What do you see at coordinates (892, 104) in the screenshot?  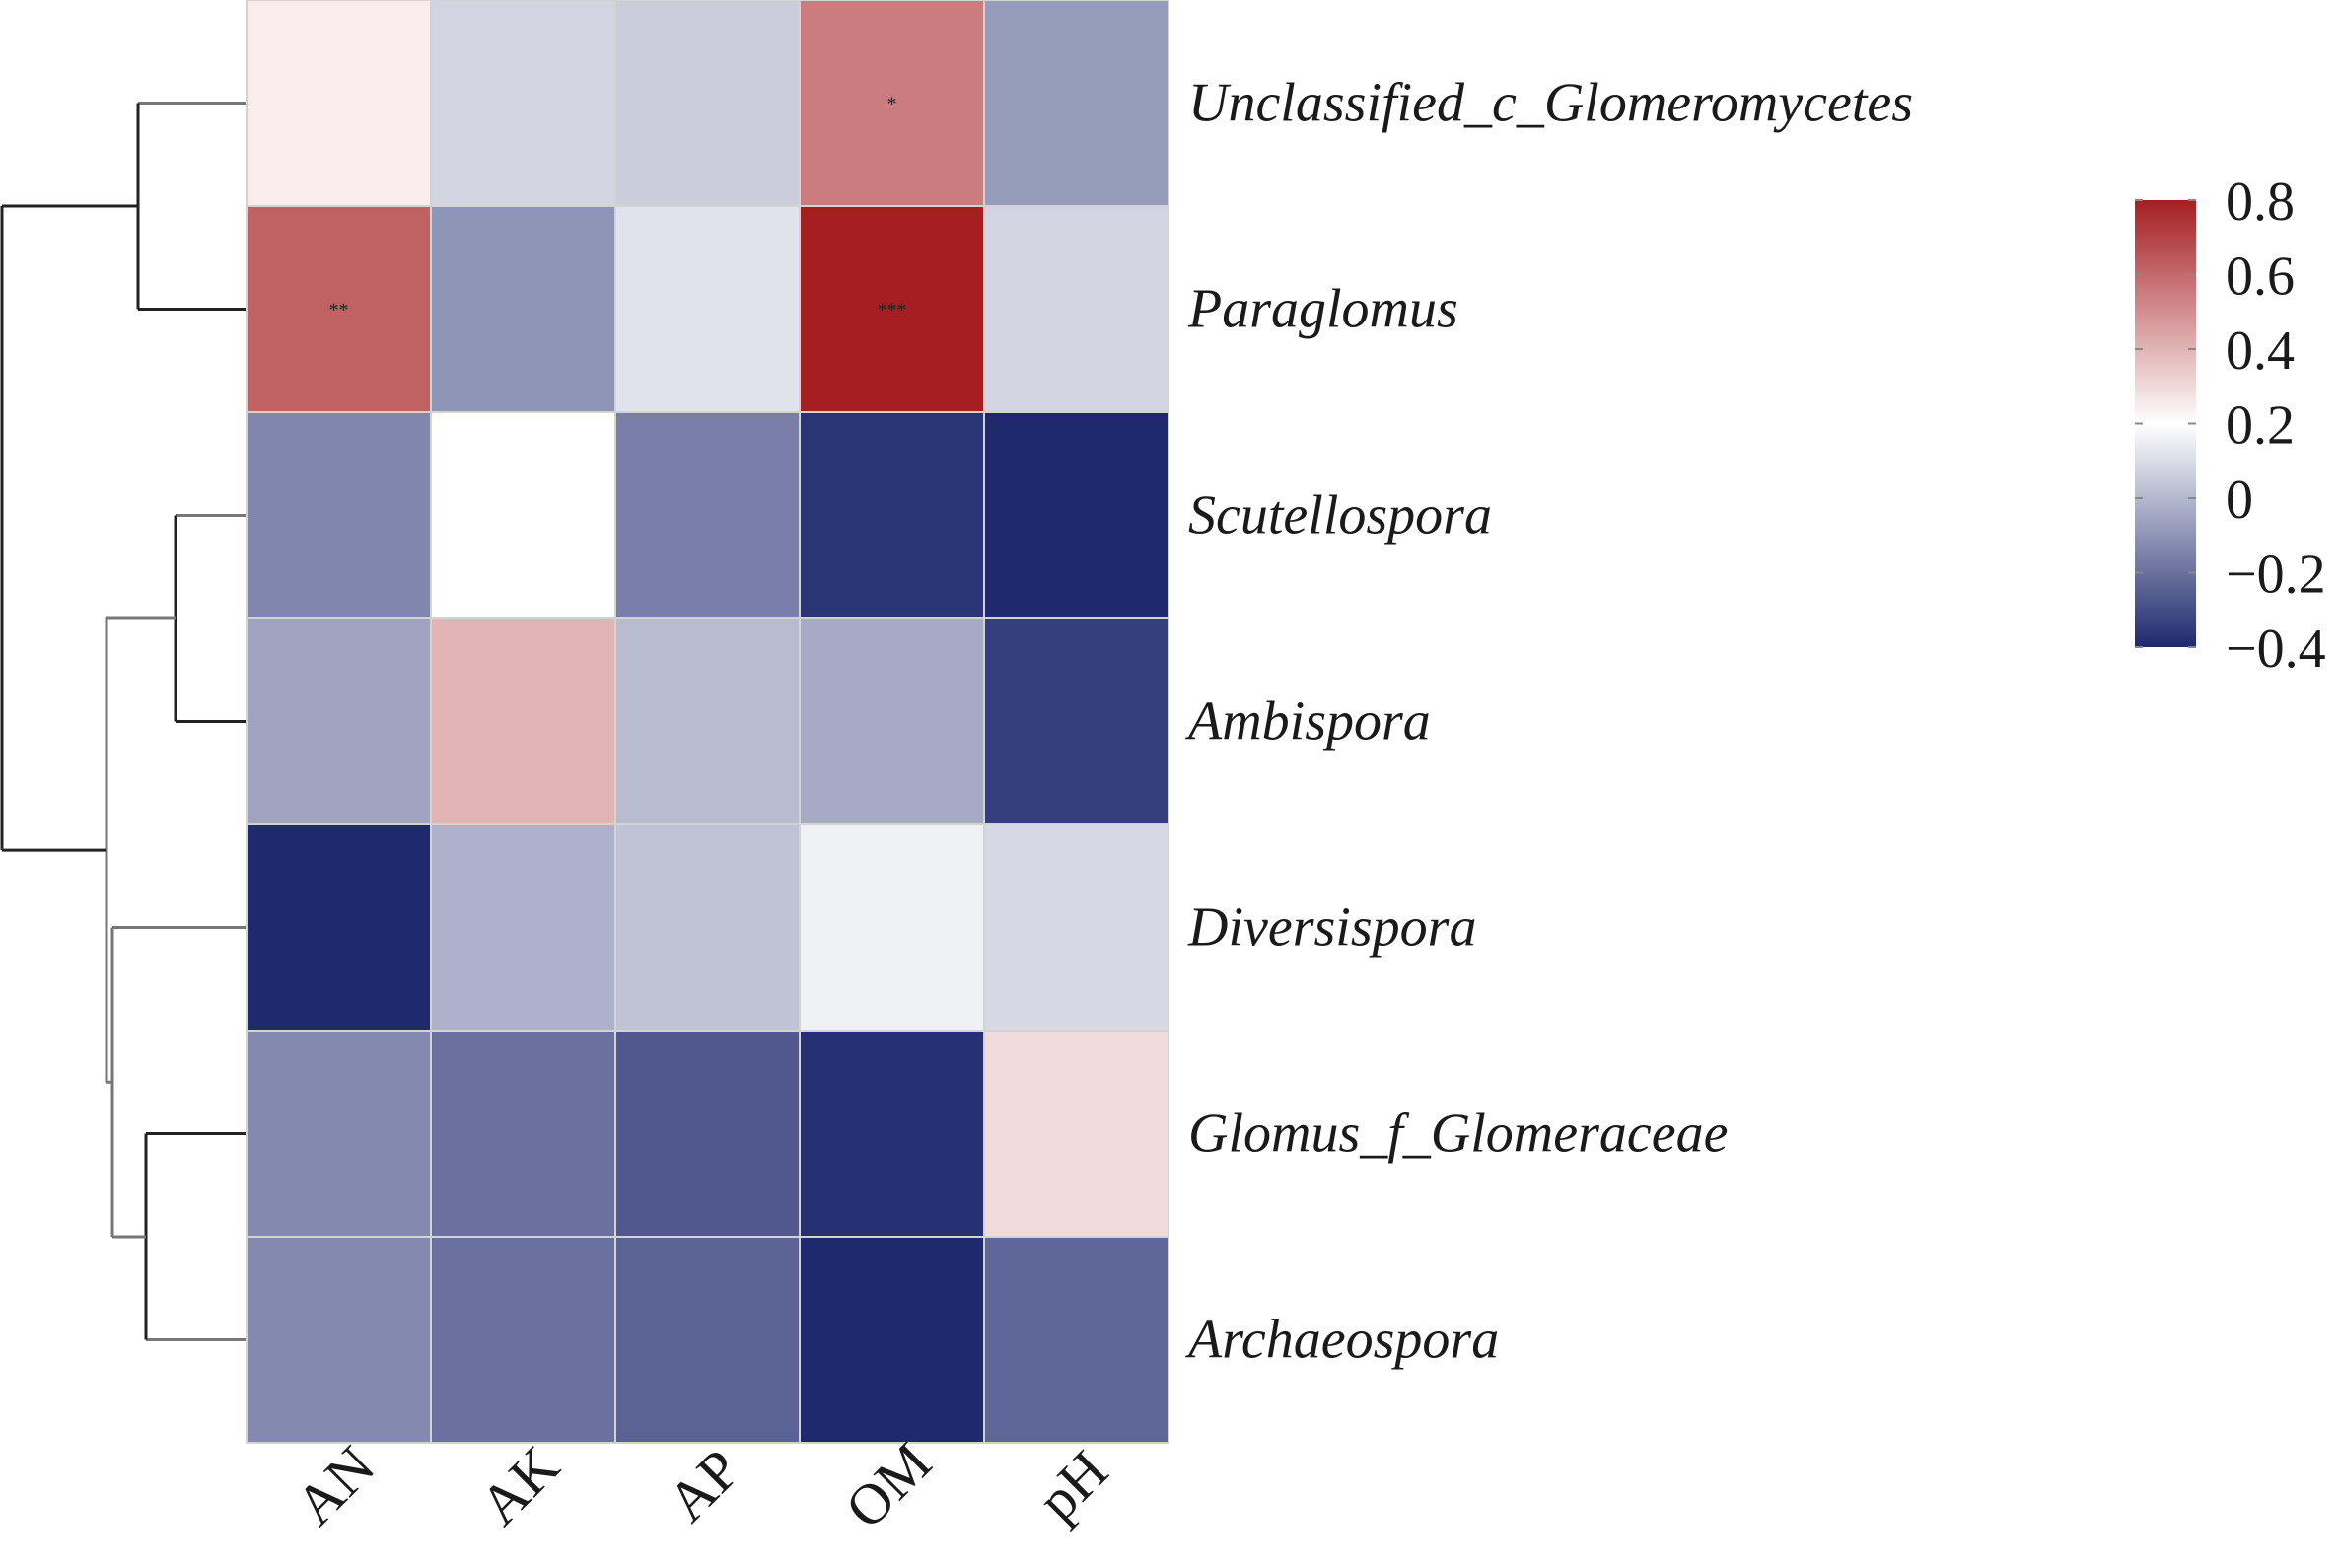 I see `significance-mark: *` at bounding box center [892, 104].